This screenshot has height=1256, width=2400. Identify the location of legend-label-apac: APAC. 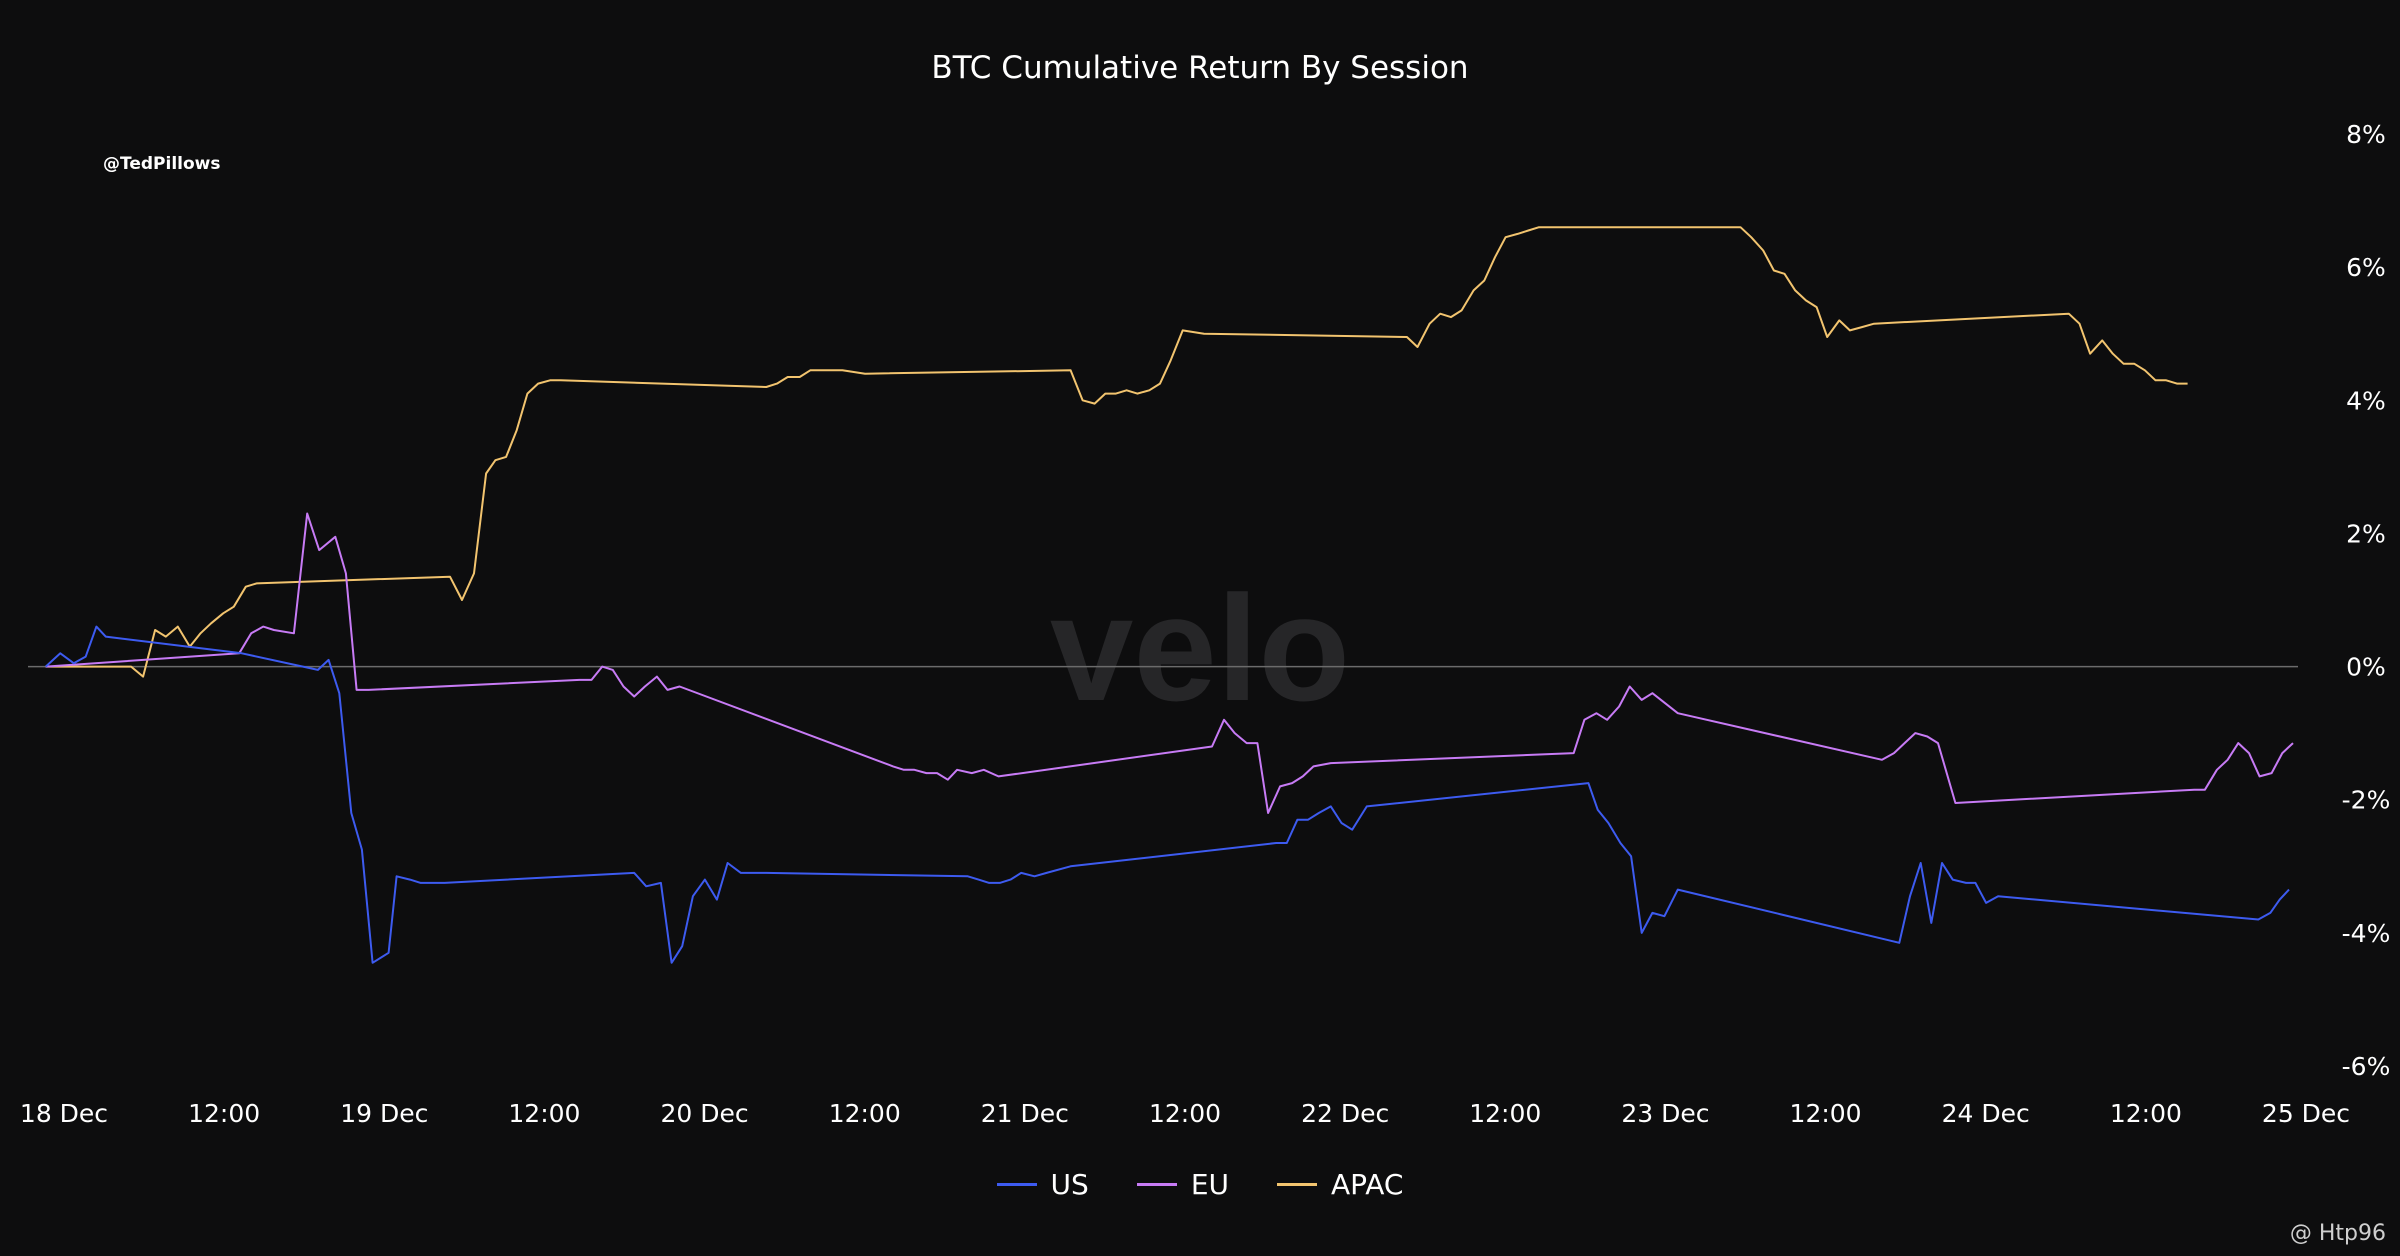
(1367, 1184).